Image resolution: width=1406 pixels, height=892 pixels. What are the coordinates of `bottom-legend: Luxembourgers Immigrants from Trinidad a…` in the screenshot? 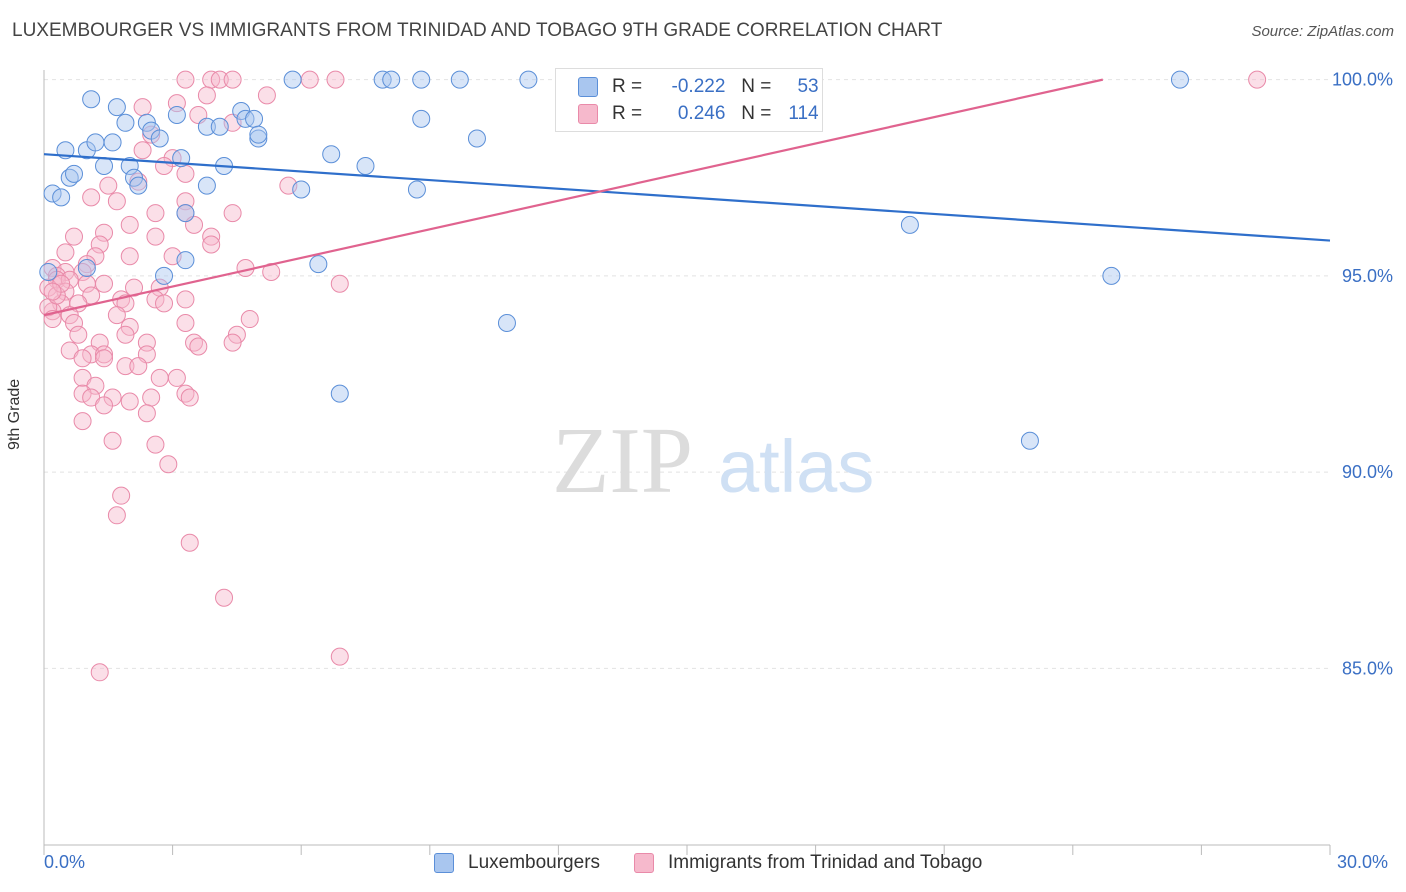 It's located at (703, 865).